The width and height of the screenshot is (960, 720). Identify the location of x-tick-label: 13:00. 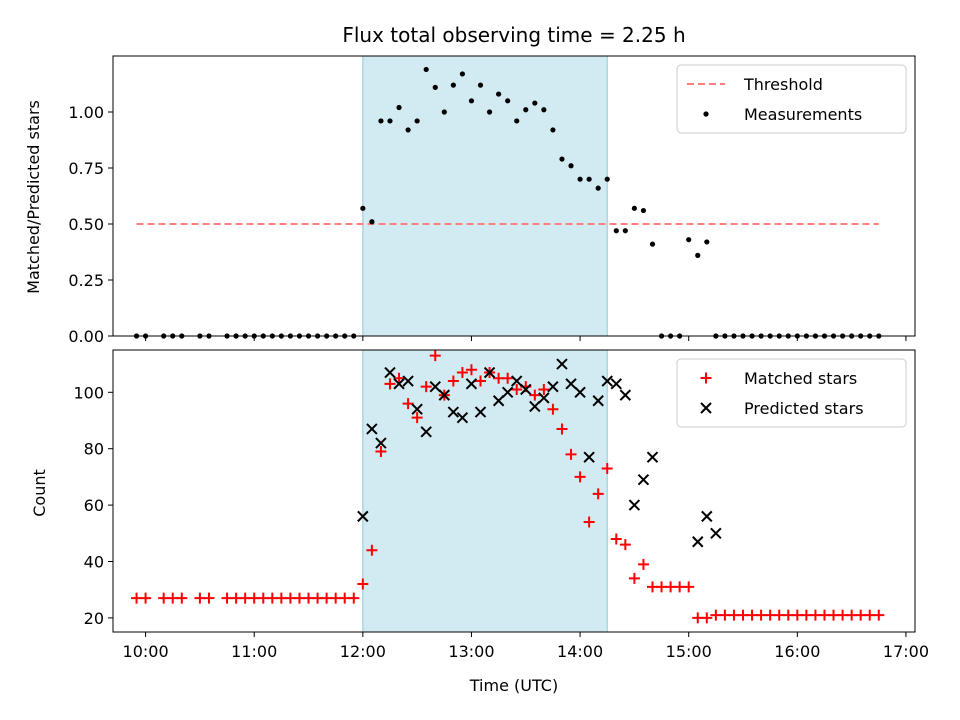
(471, 651).